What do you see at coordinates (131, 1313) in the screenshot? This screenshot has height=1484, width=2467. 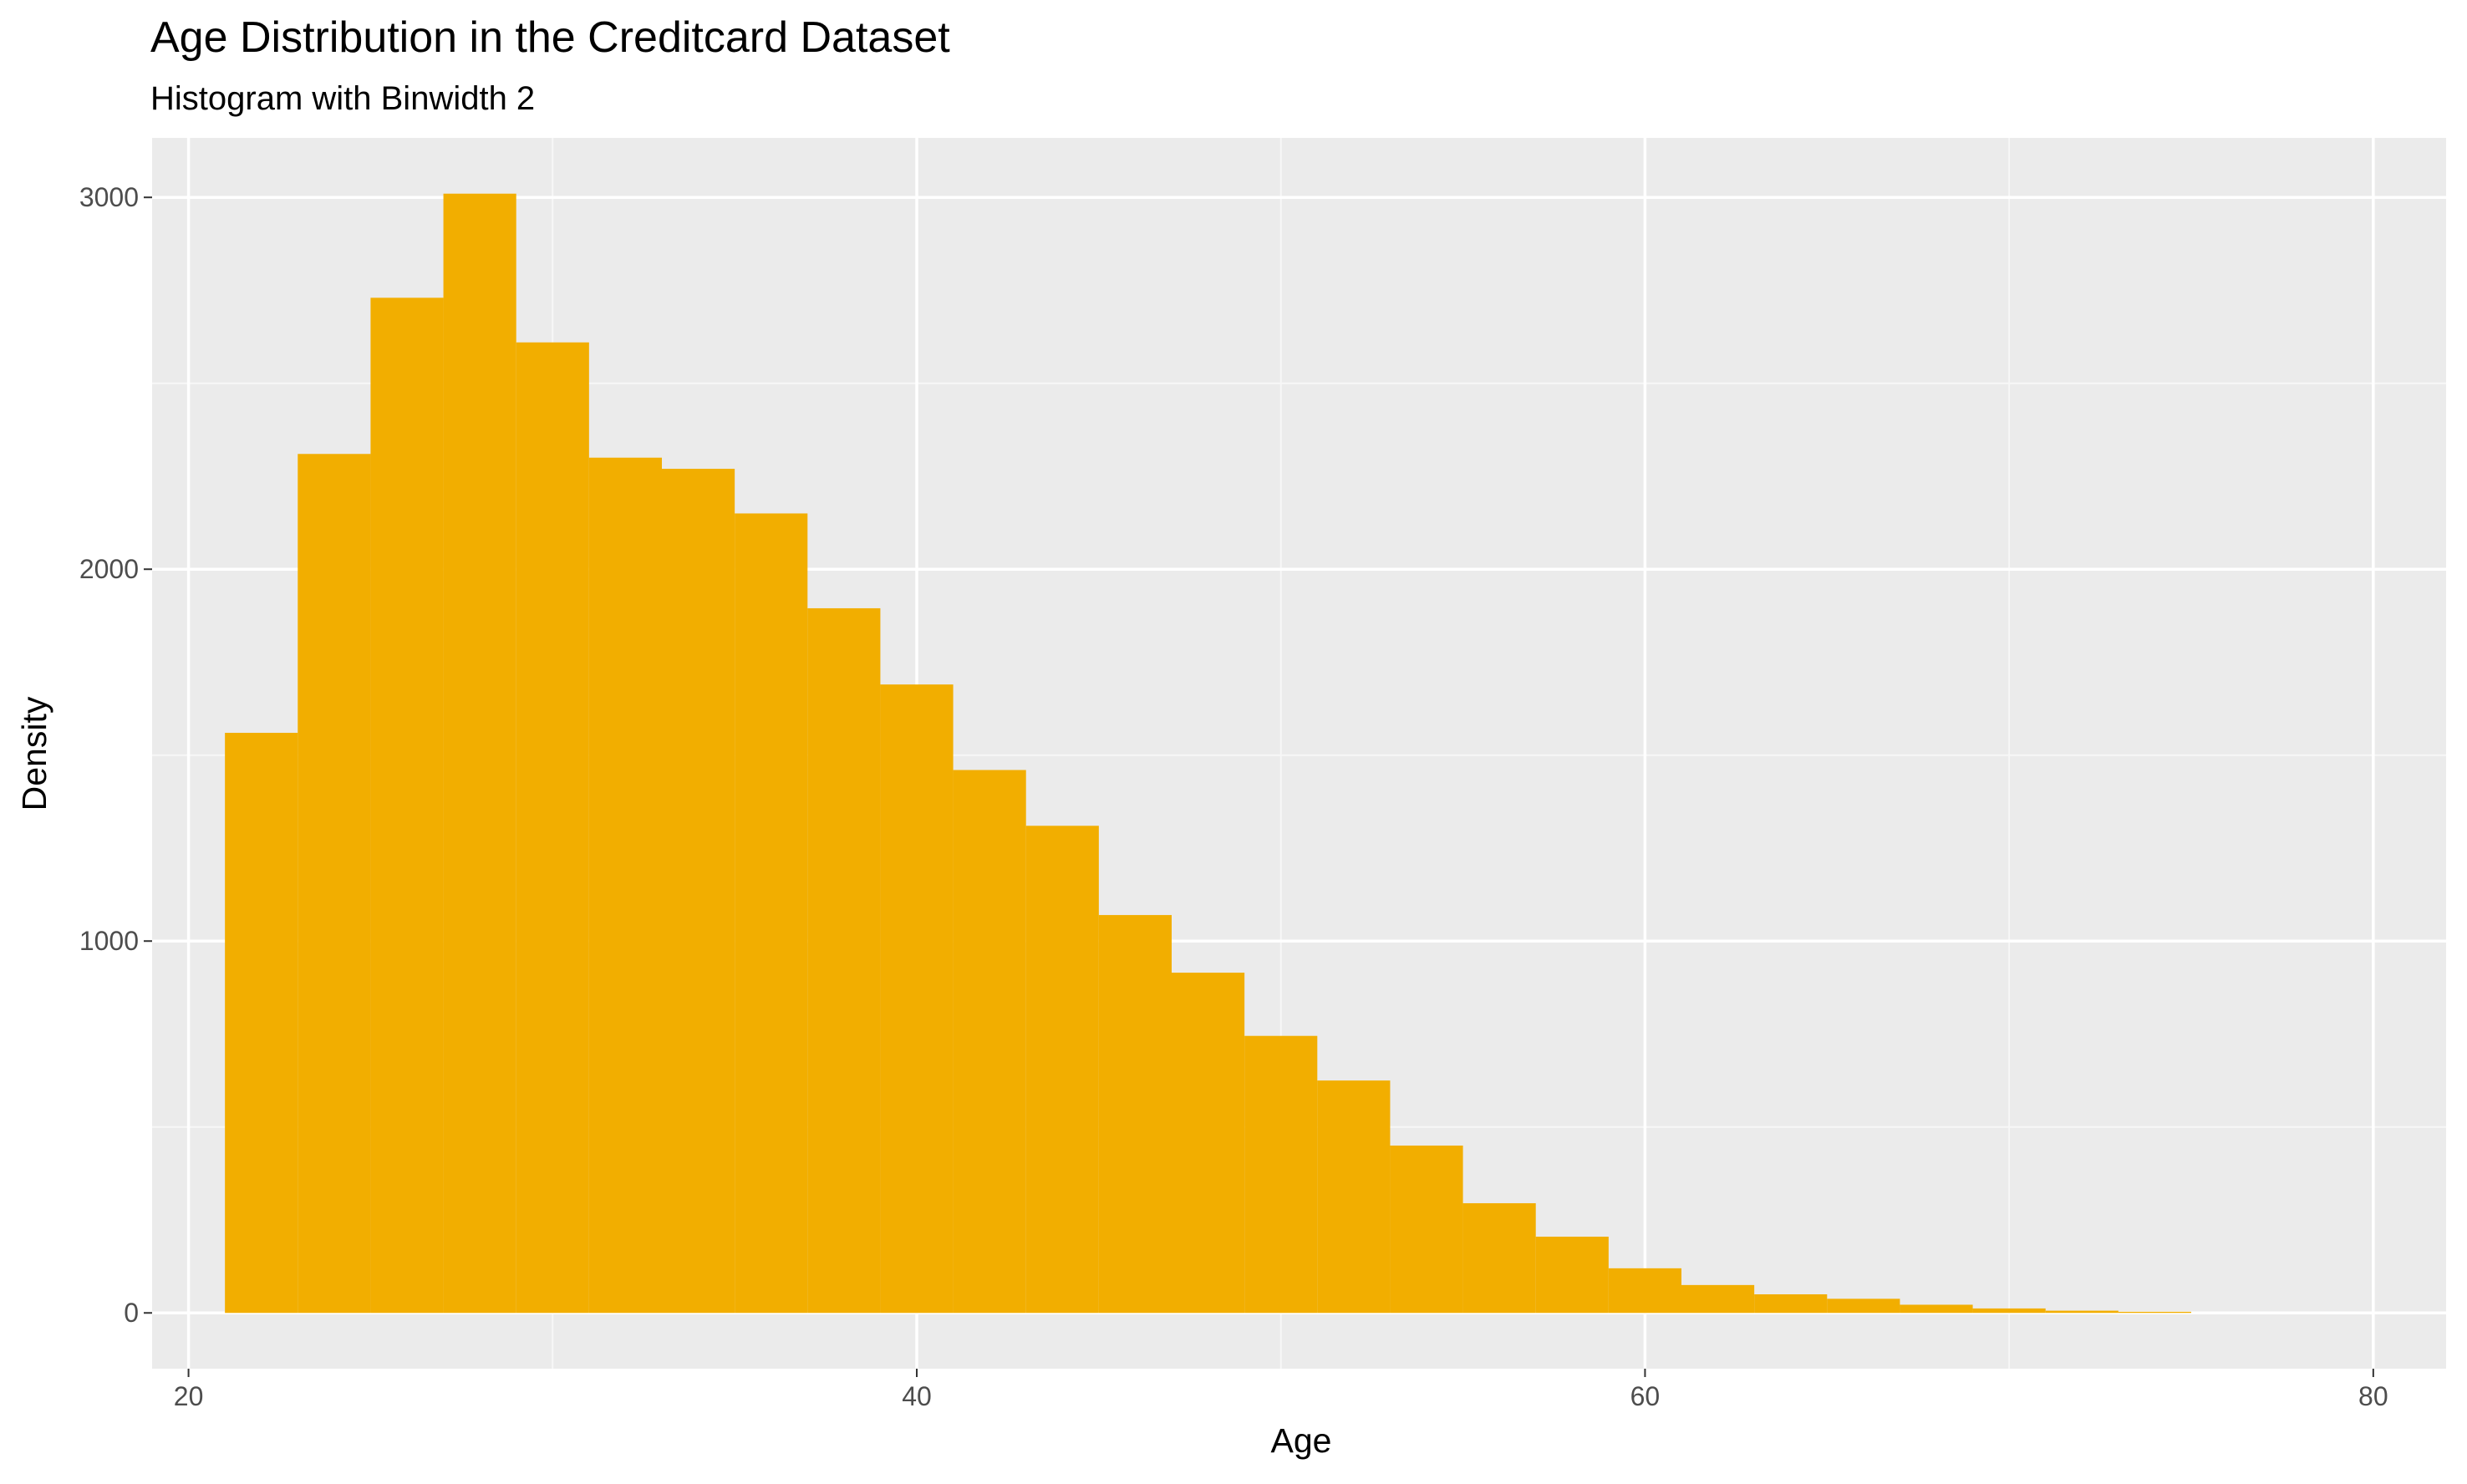 I see `y-tick-label: 0` at bounding box center [131, 1313].